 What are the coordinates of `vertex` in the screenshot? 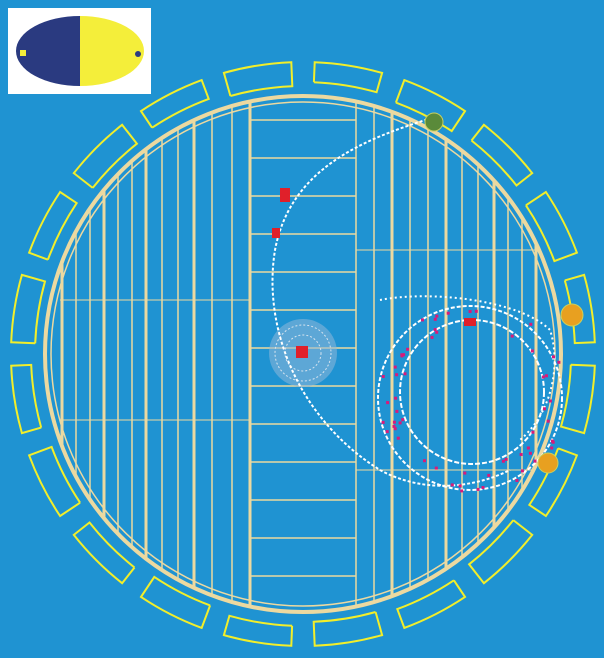 It's located at (303, 353).